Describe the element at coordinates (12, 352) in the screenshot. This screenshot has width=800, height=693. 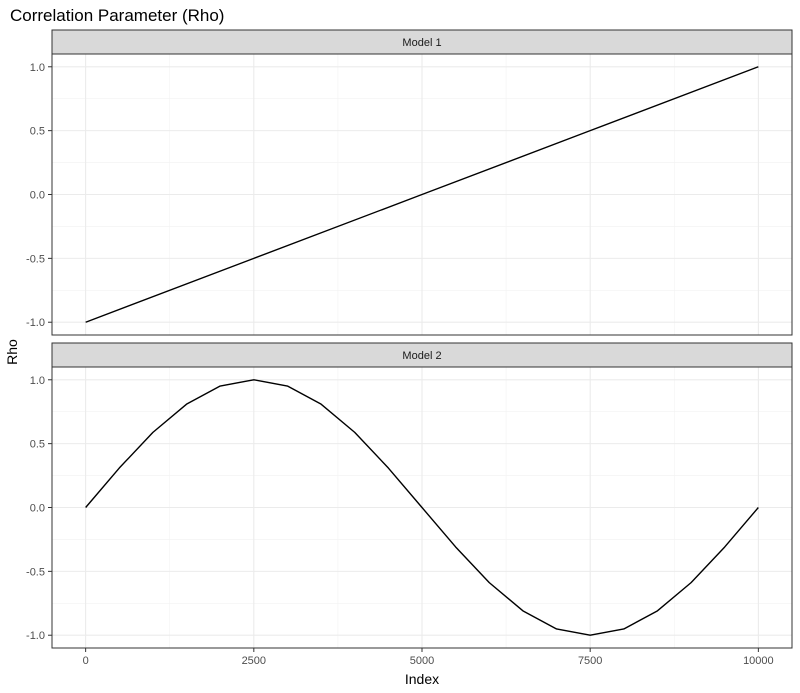
I see `y-axis-title: Rho` at that location.